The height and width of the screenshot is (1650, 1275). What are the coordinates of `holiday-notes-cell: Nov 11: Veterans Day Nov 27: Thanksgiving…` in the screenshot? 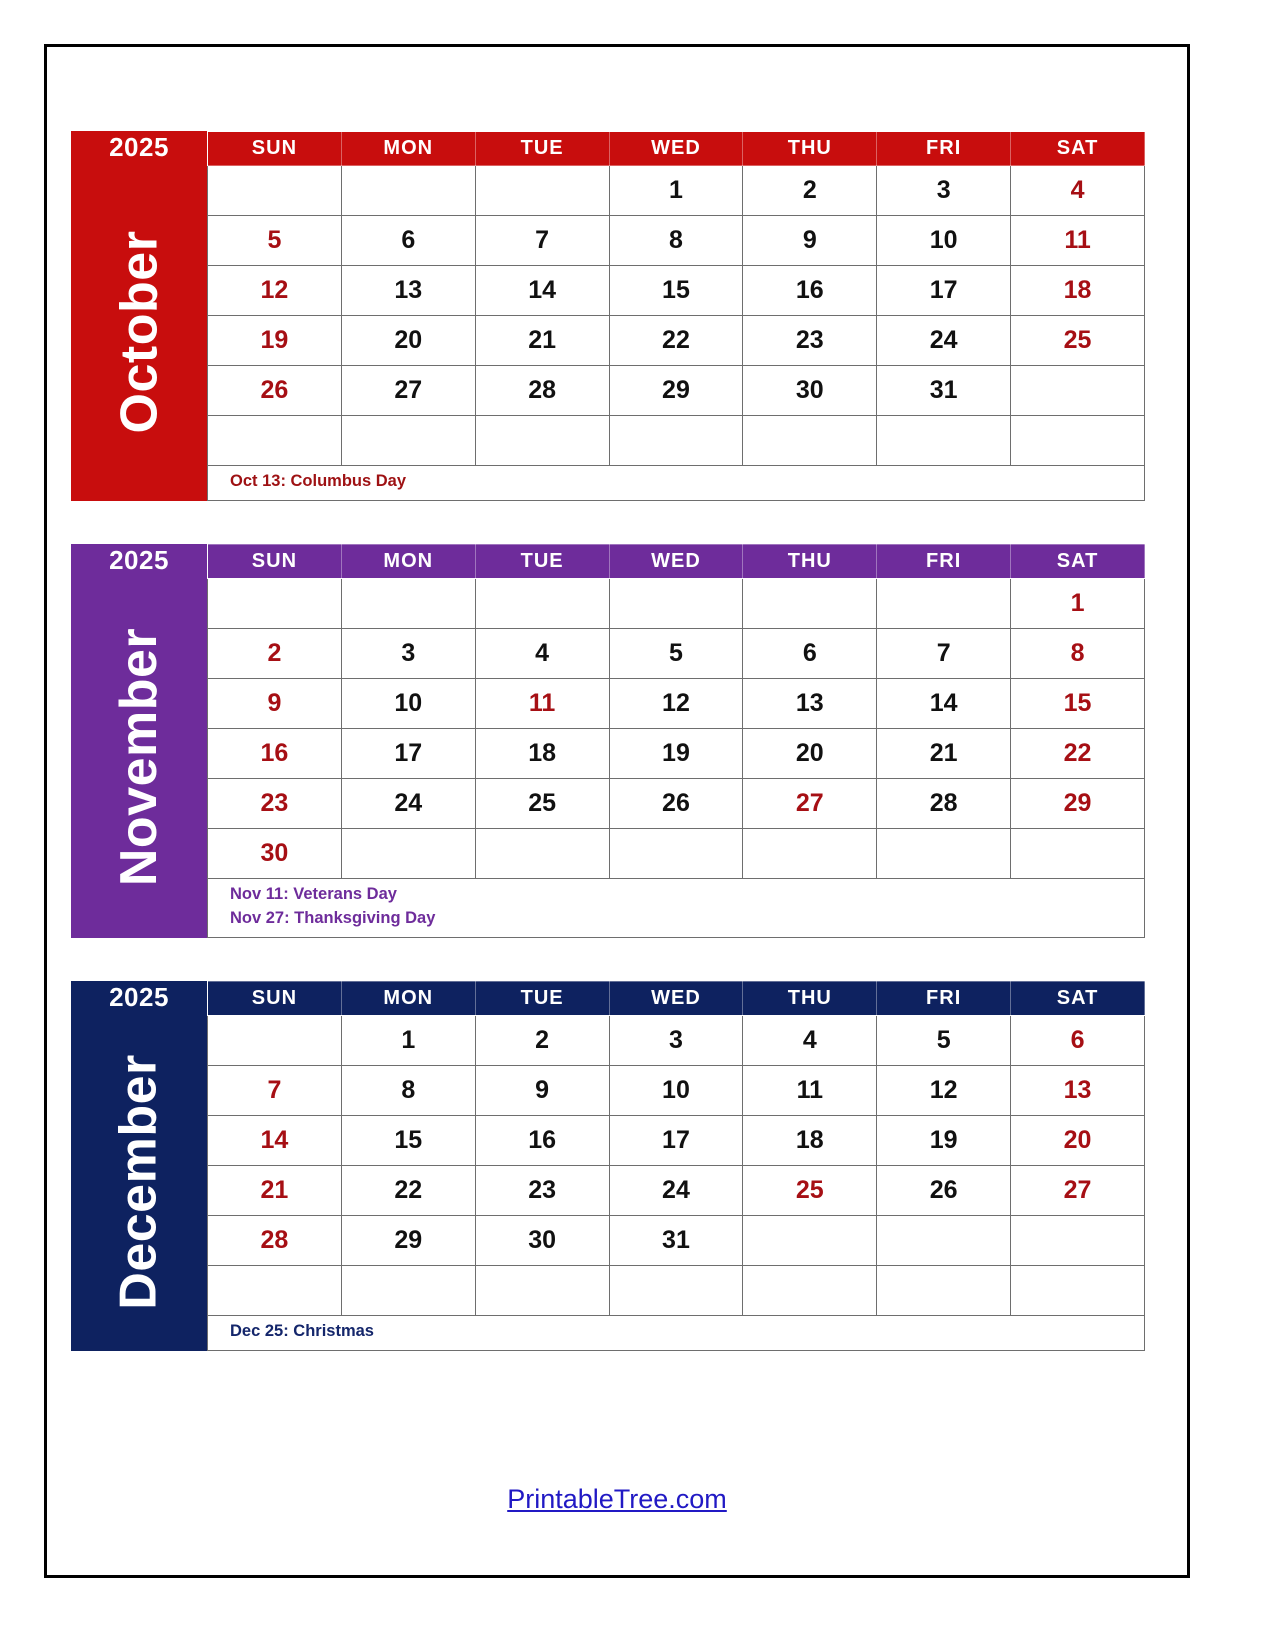 It's located at (676, 907).